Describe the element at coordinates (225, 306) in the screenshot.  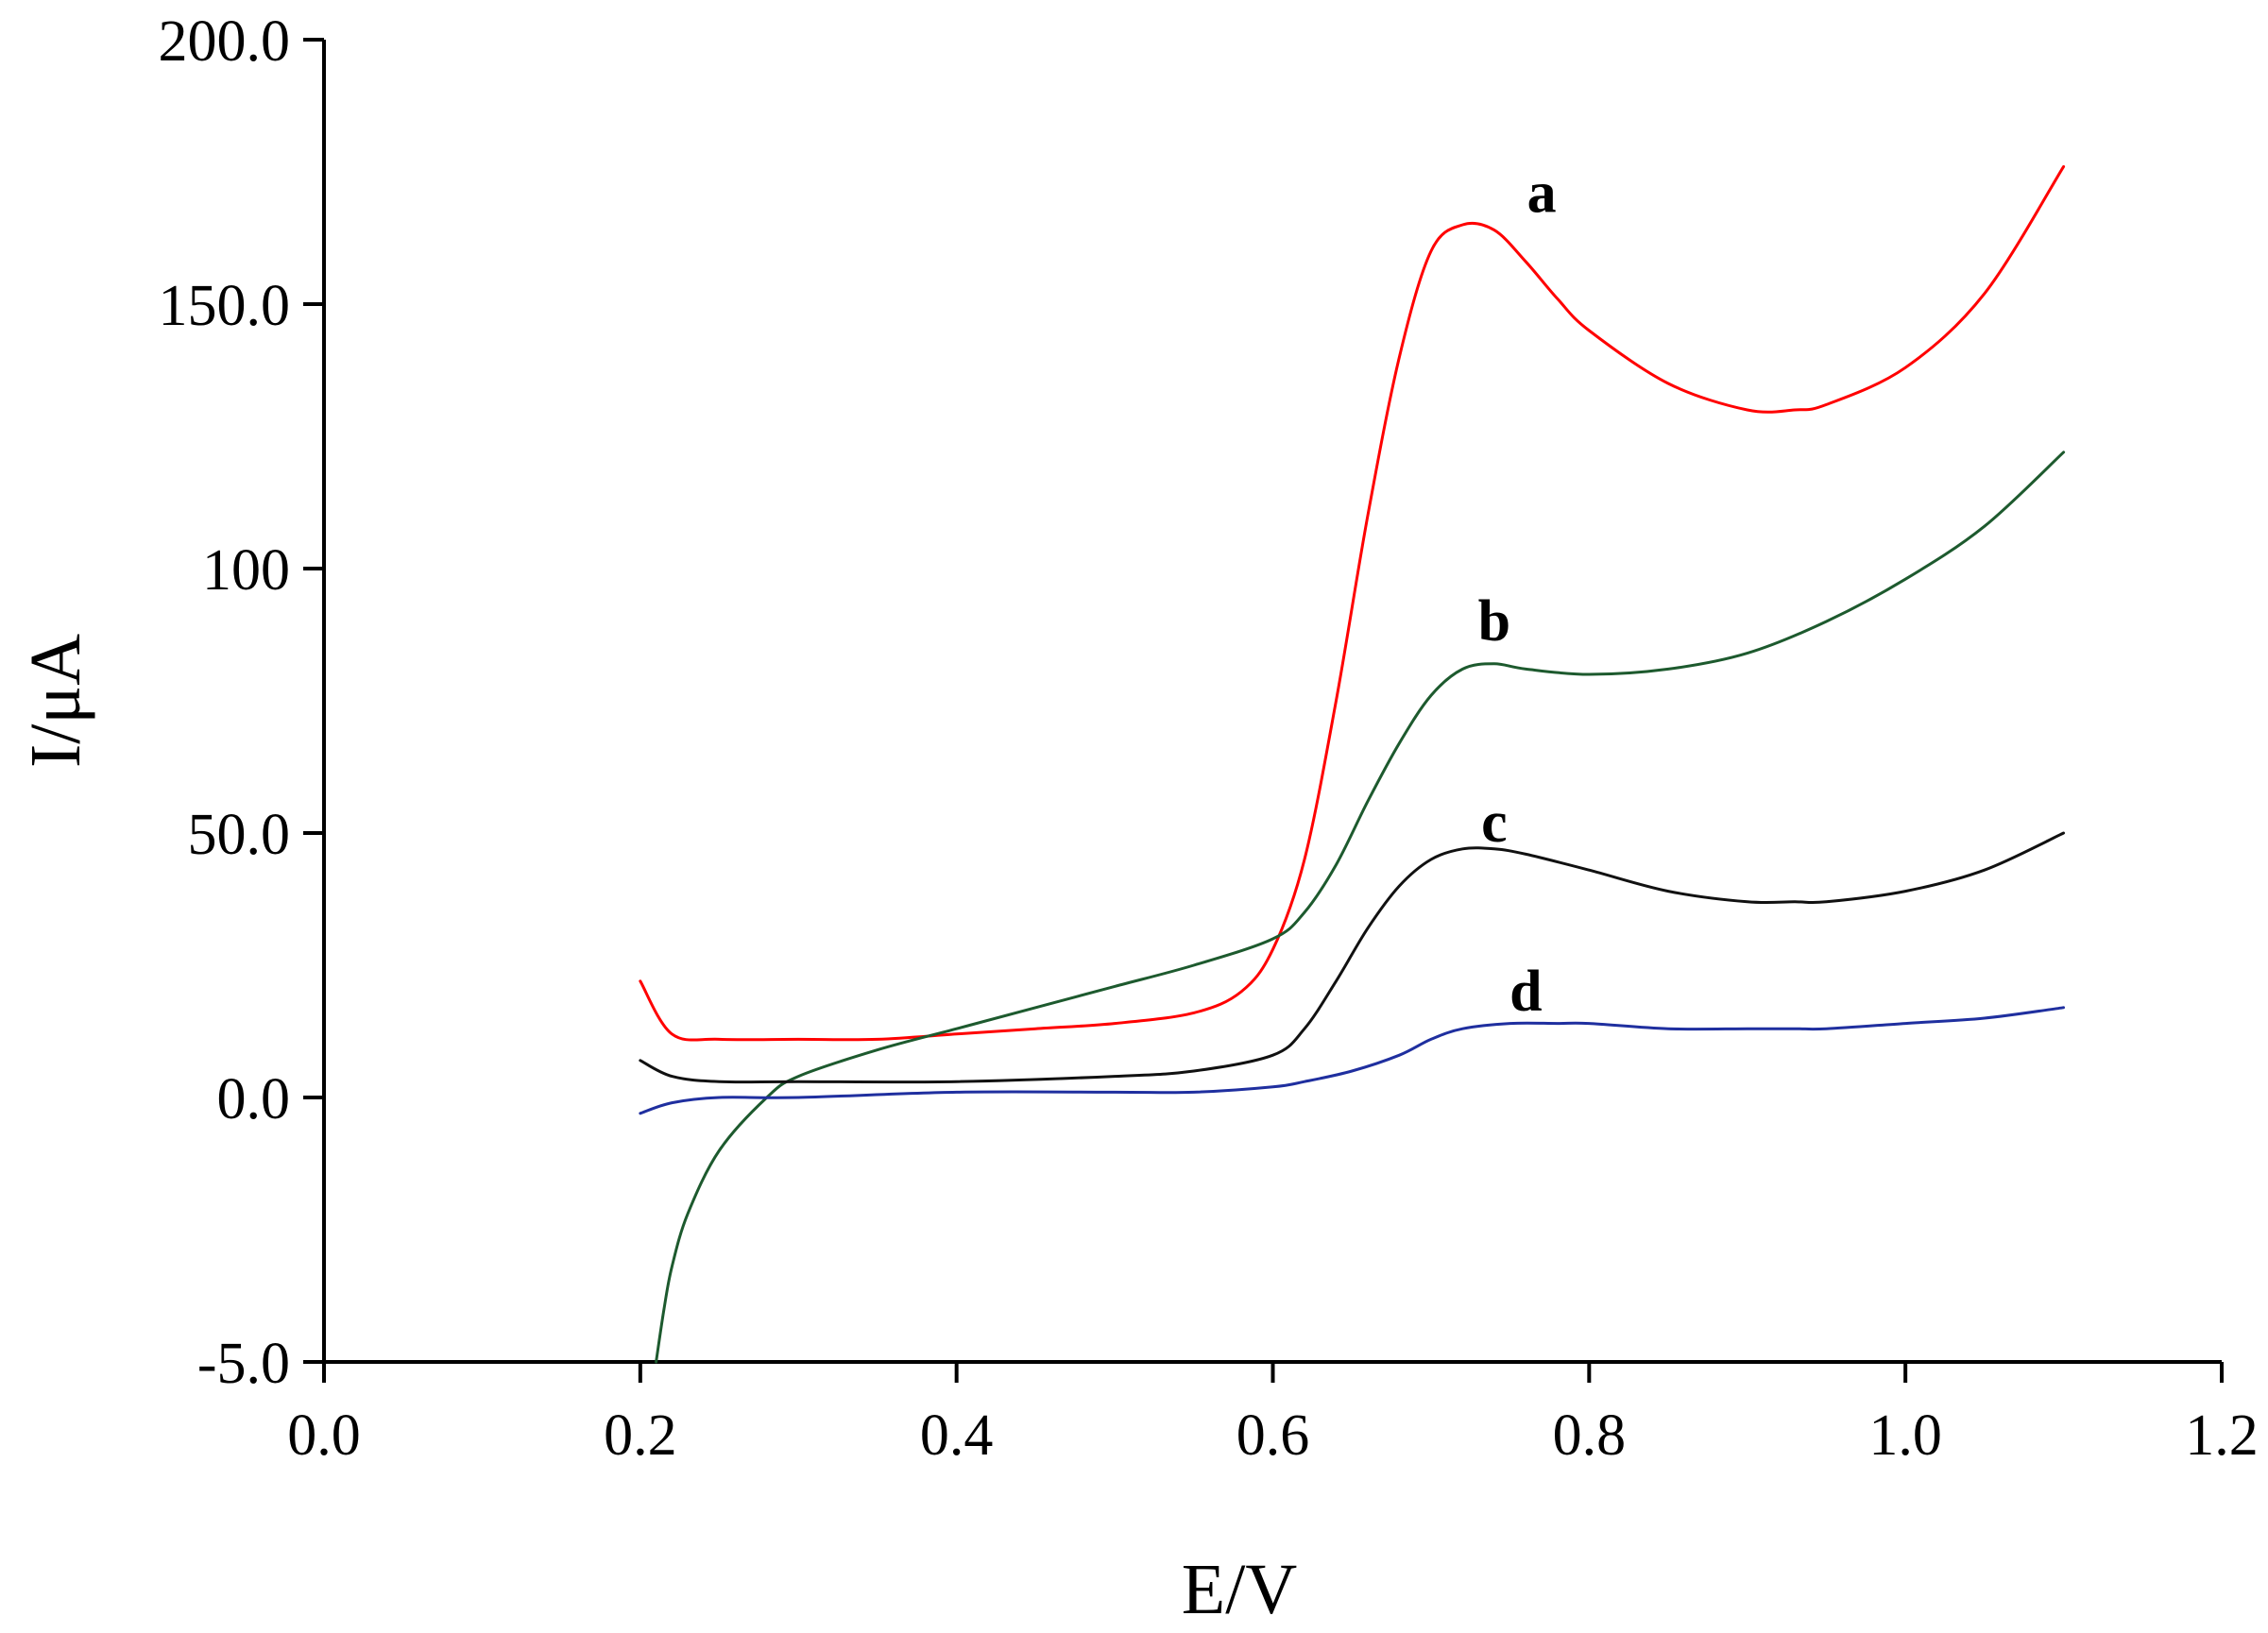
I see `y-tick-label: 150.0` at that location.